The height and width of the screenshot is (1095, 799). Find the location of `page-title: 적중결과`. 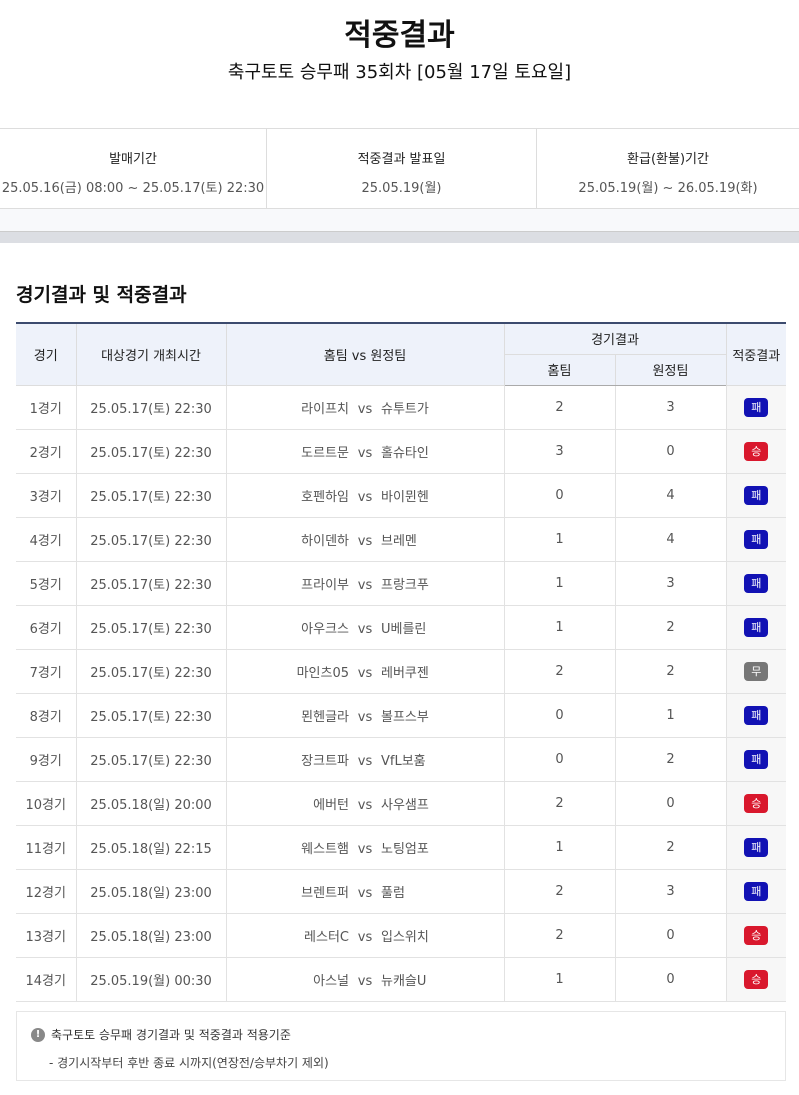

page-title: 적중결과 is located at coordinates (399, 35).